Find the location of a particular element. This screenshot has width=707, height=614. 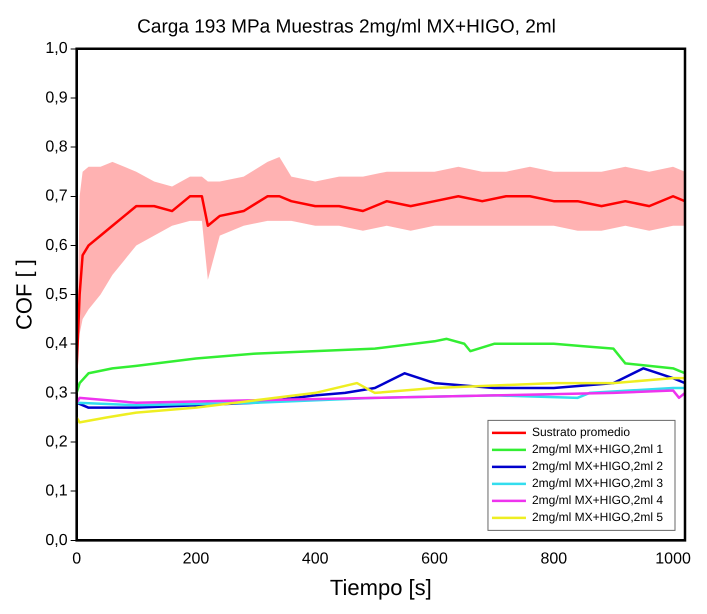

x-axis-title: Tiempo [s] is located at coordinates (381, 587).